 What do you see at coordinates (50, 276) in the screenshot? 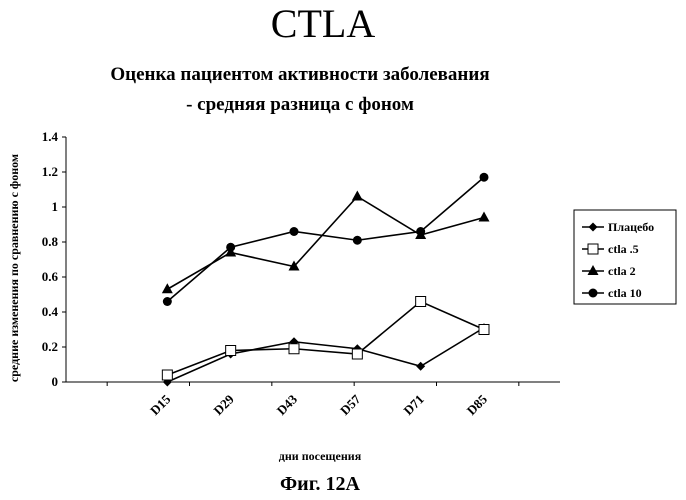
I see `y-tick-label: 0.6` at bounding box center [50, 276].